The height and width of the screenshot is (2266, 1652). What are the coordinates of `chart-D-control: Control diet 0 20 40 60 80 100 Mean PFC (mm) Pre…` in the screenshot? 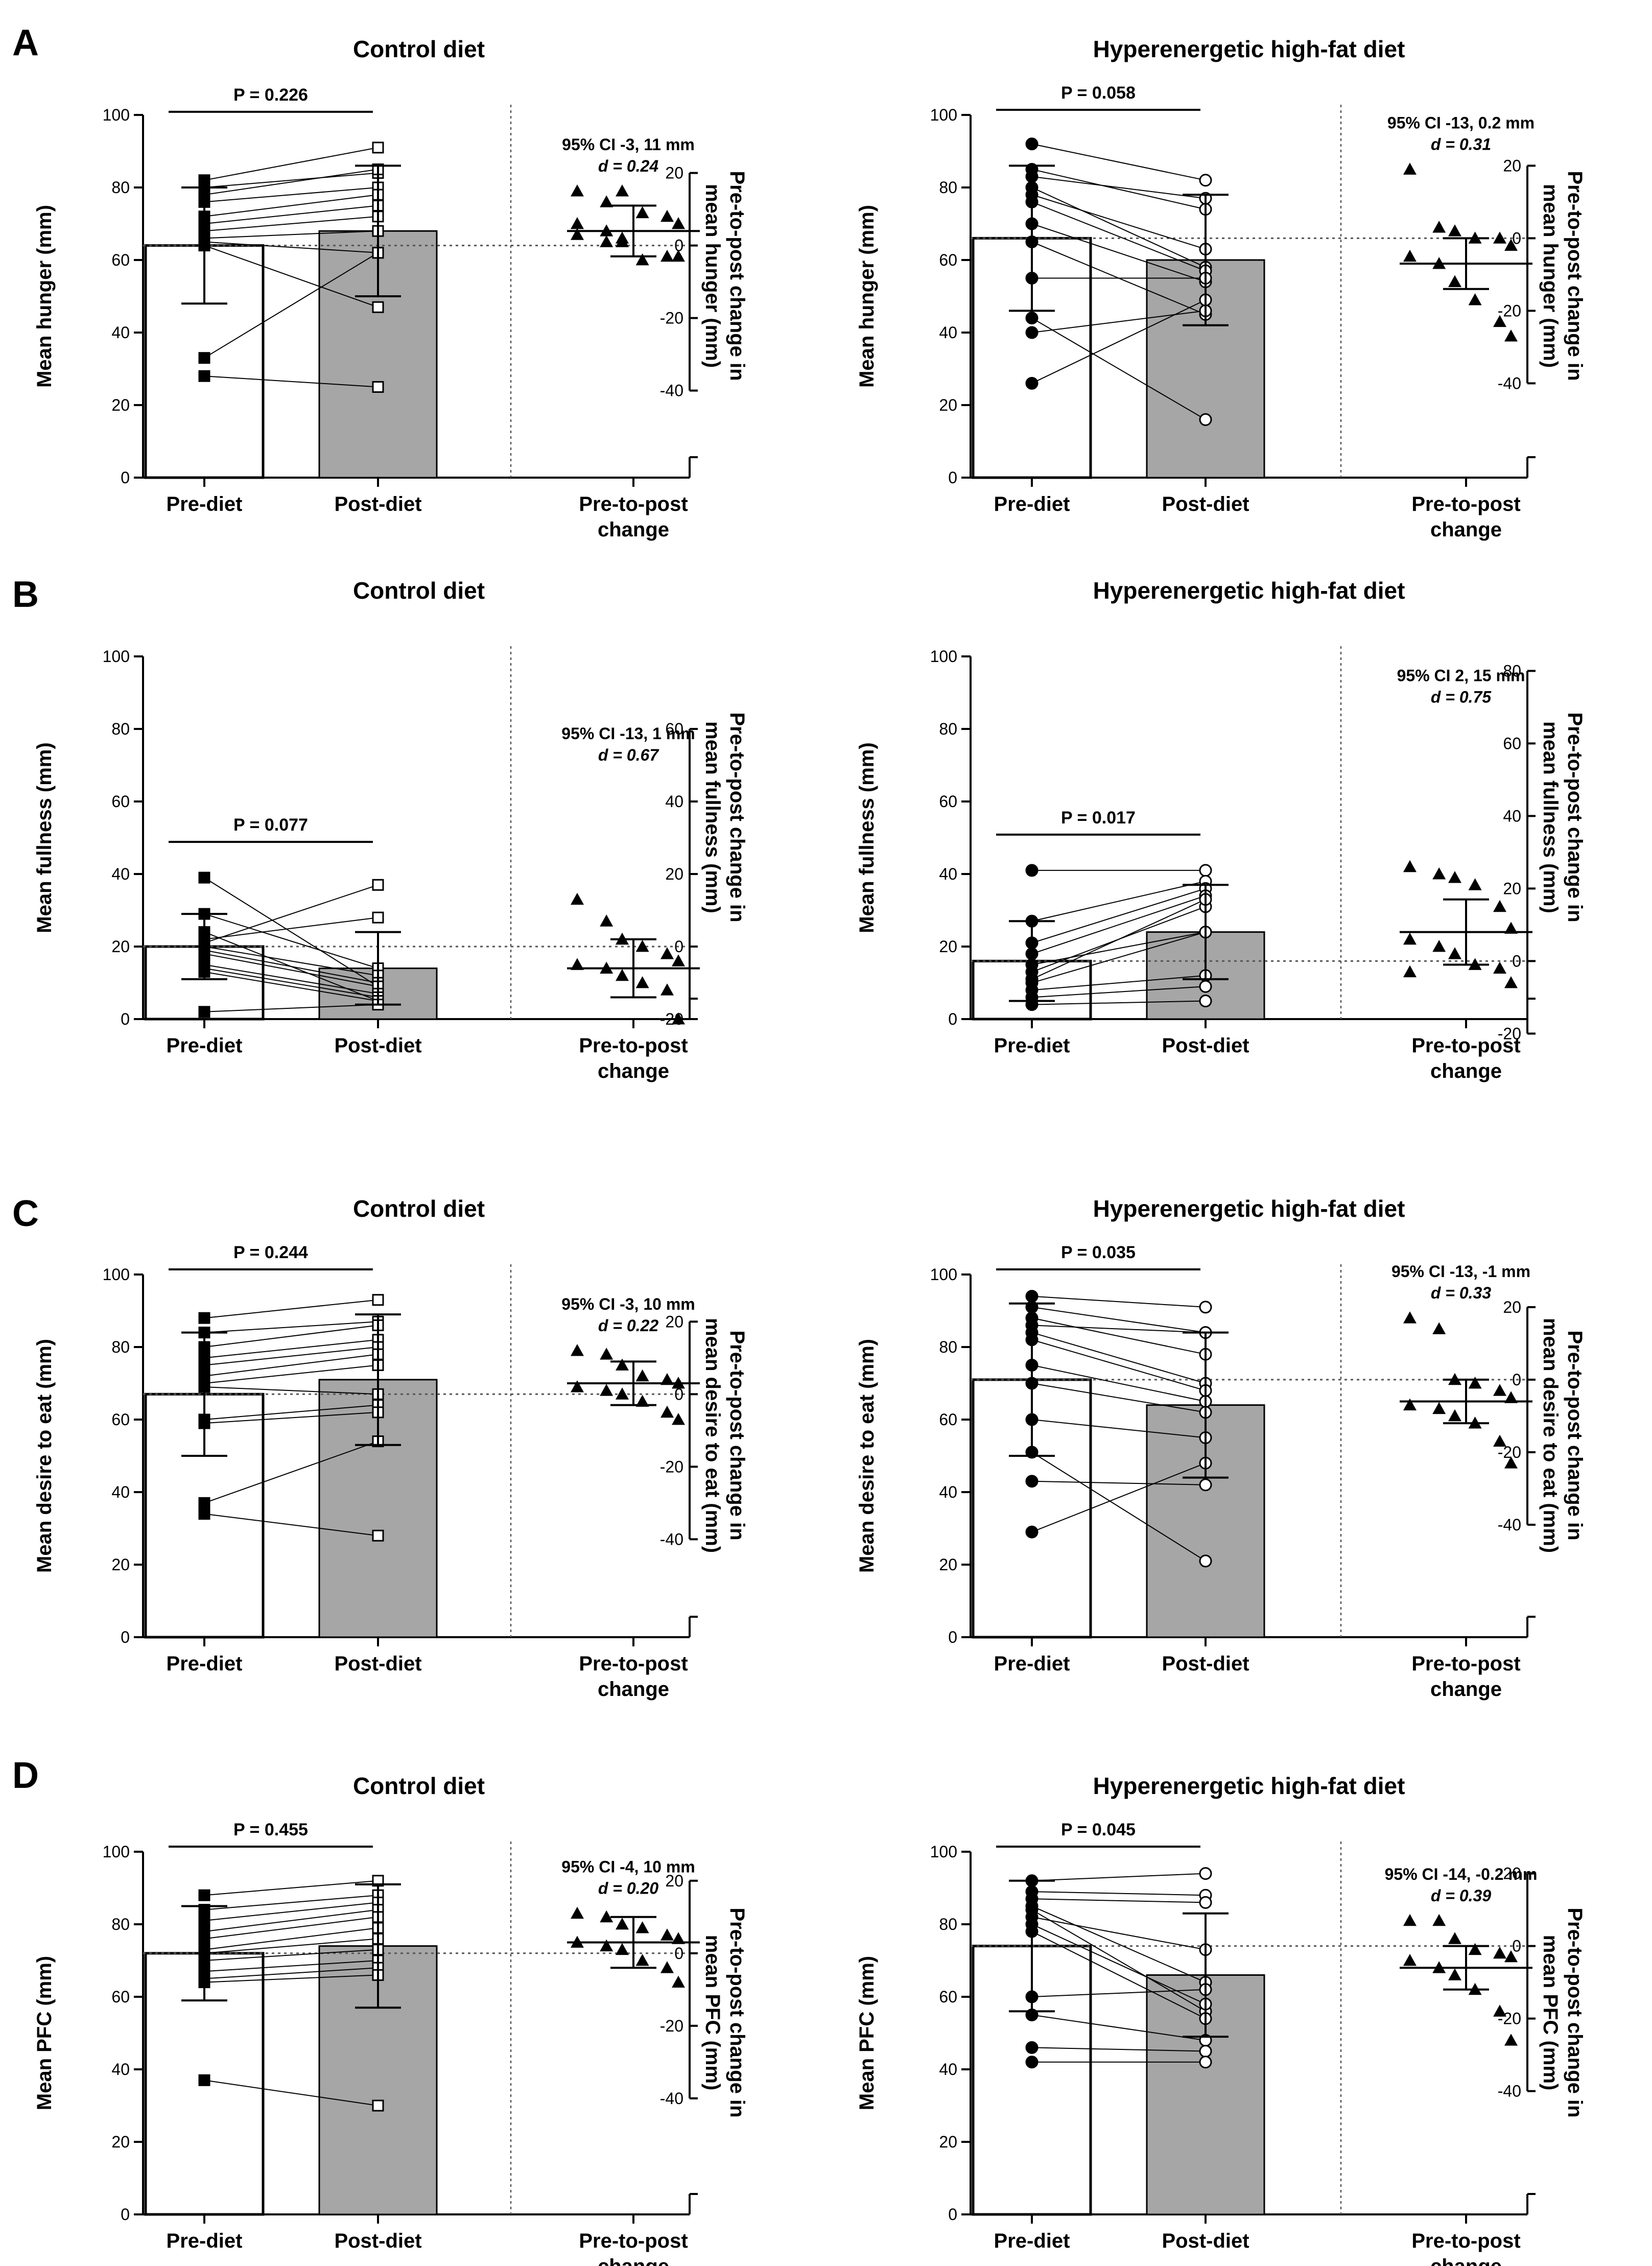 It's located at (390, 2020).